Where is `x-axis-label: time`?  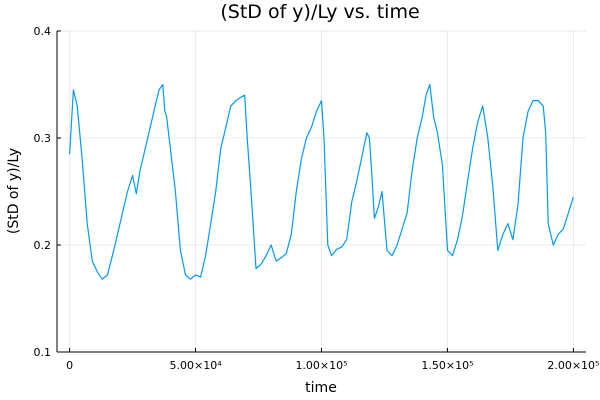
x-axis-label: time is located at coordinates (321, 388).